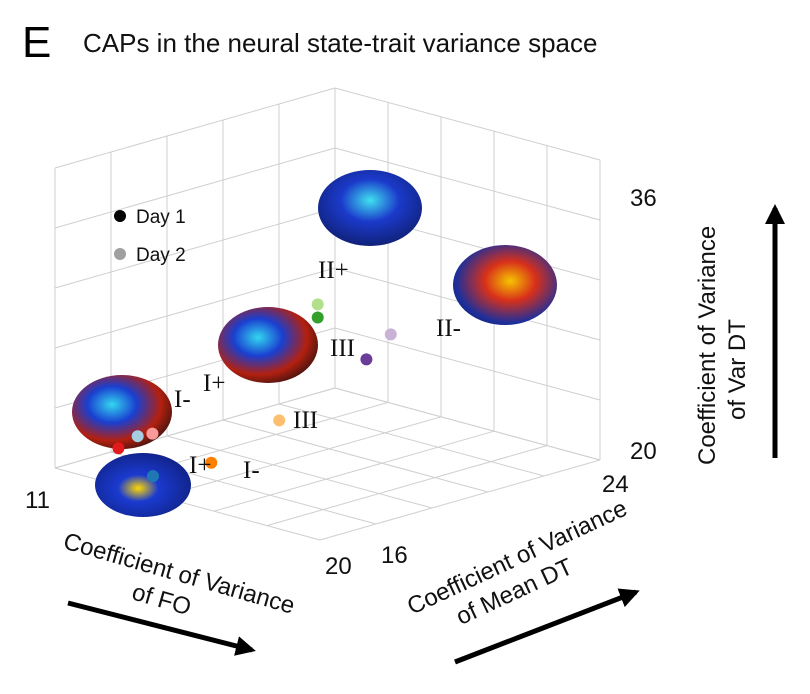 Image resolution: width=810 pixels, height=694 pixels. Describe the element at coordinates (118, 448) in the screenshot. I see `data-point-iplus-day1` at that location.